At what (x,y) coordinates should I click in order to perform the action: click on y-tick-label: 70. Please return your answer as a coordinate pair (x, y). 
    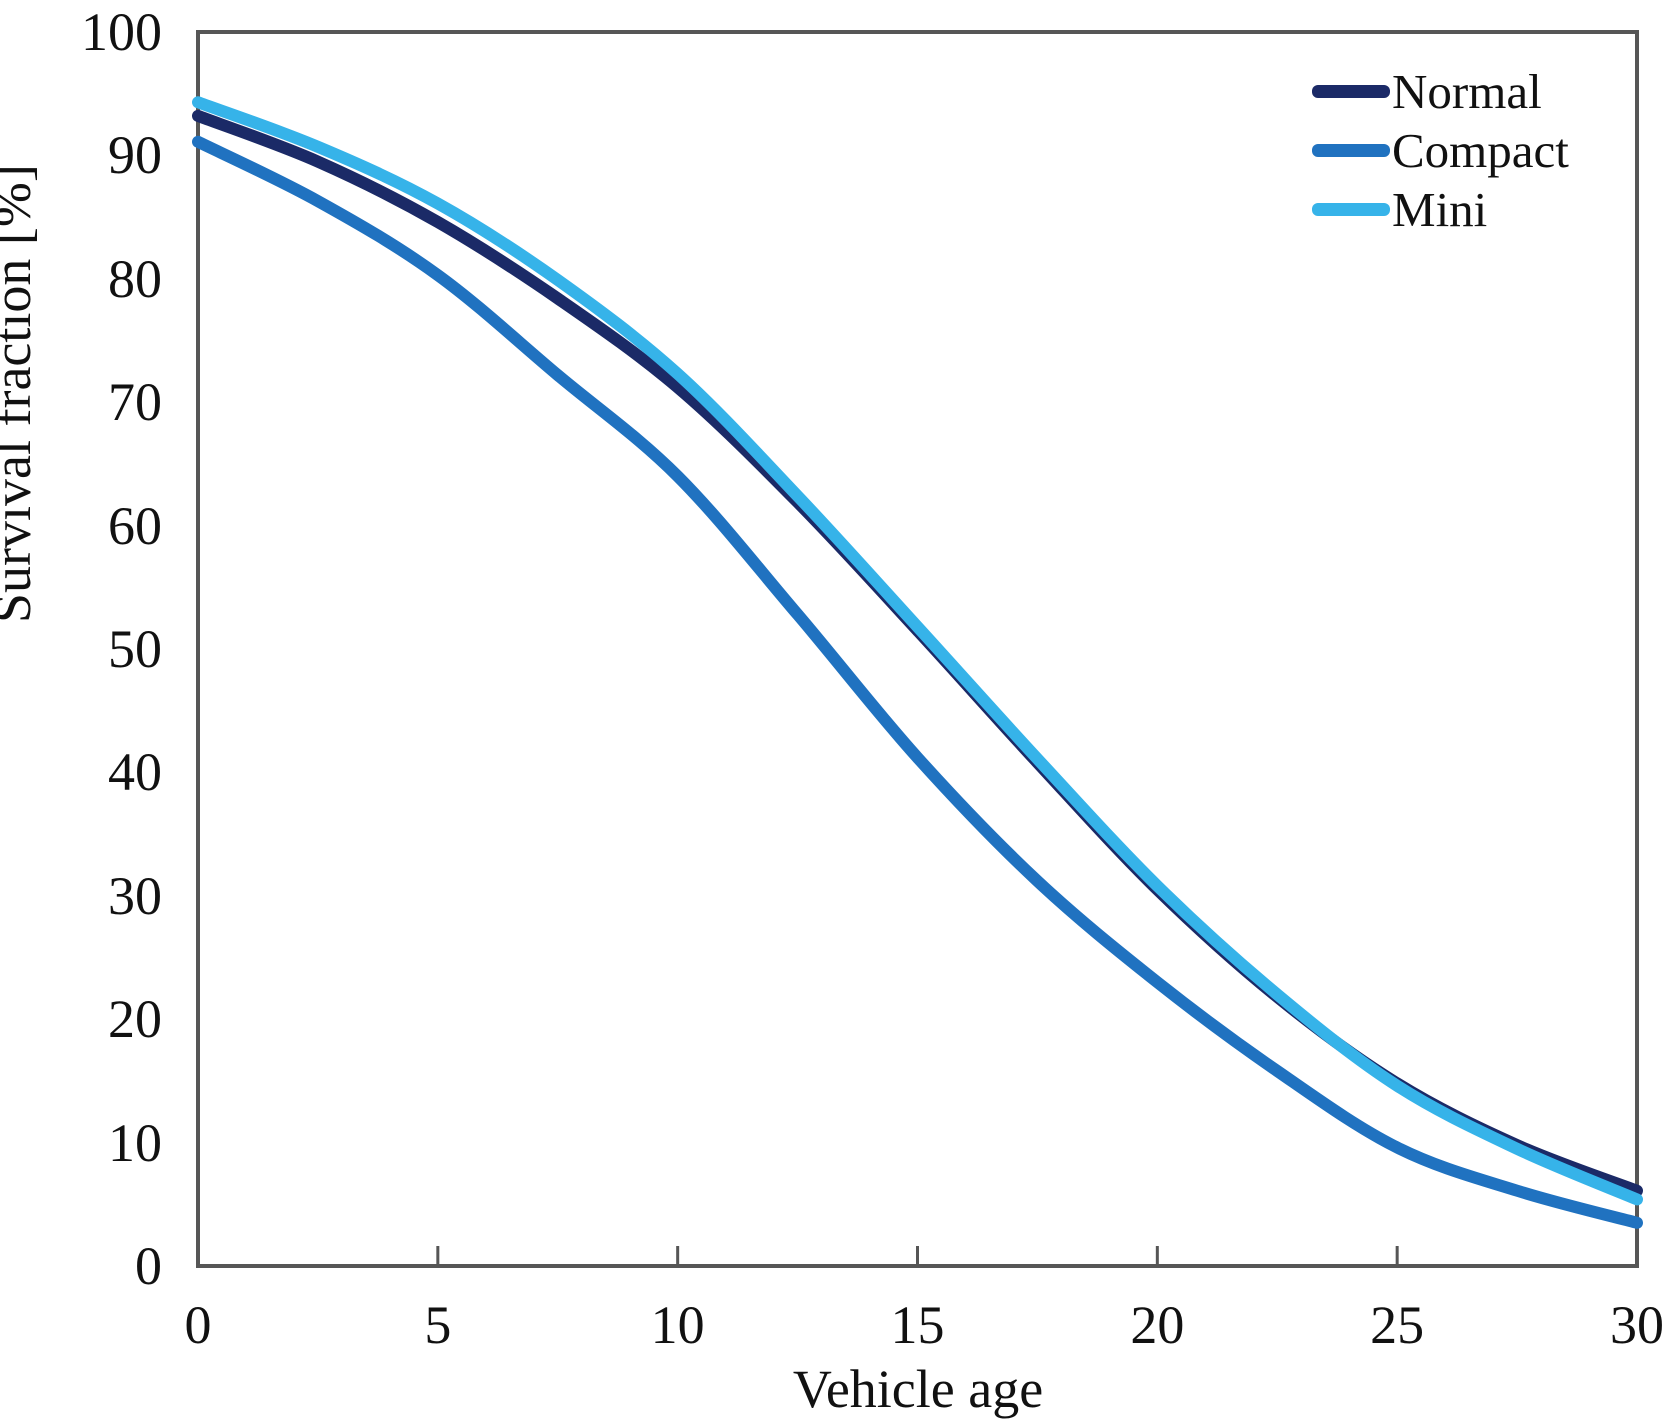
    Looking at the image, I should click on (135, 402).